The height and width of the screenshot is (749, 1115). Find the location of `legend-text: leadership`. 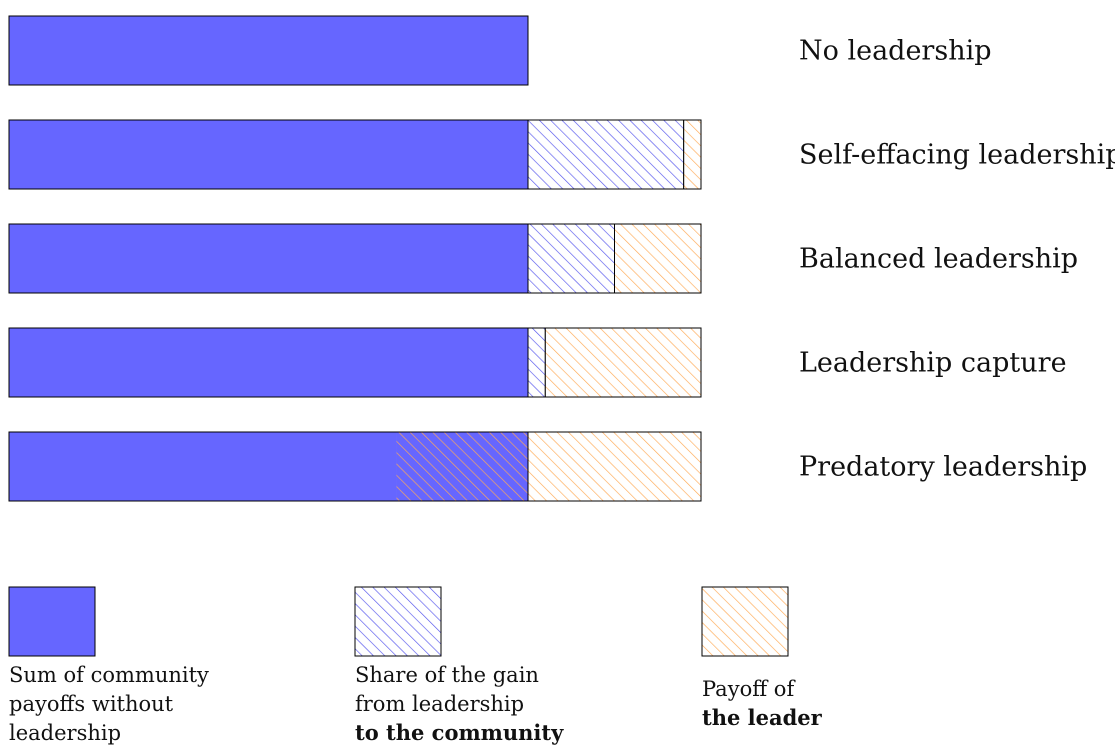

legend-text: leadership is located at coordinates (65, 733).